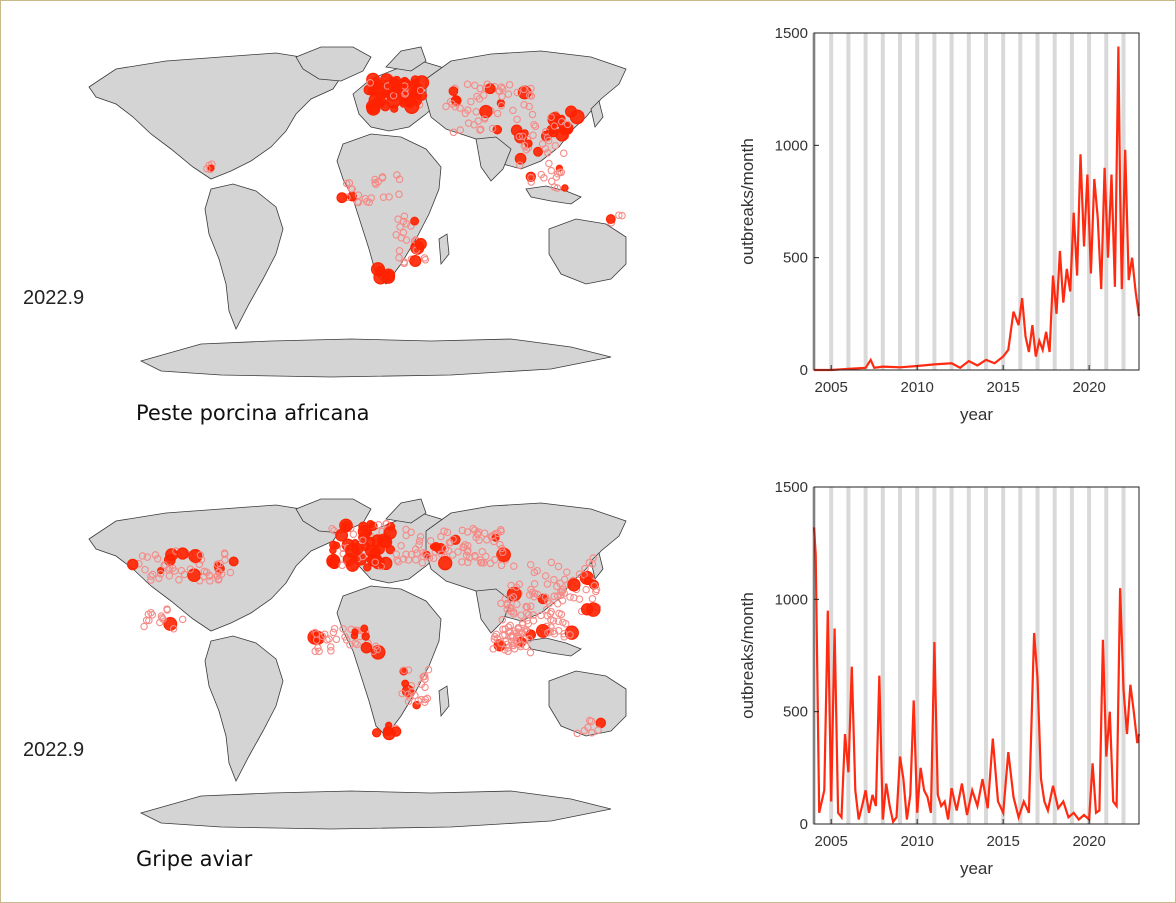  Describe the element at coordinates (253, 413) in the screenshot. I see `map-caption: Peste porcina africana` at that location.